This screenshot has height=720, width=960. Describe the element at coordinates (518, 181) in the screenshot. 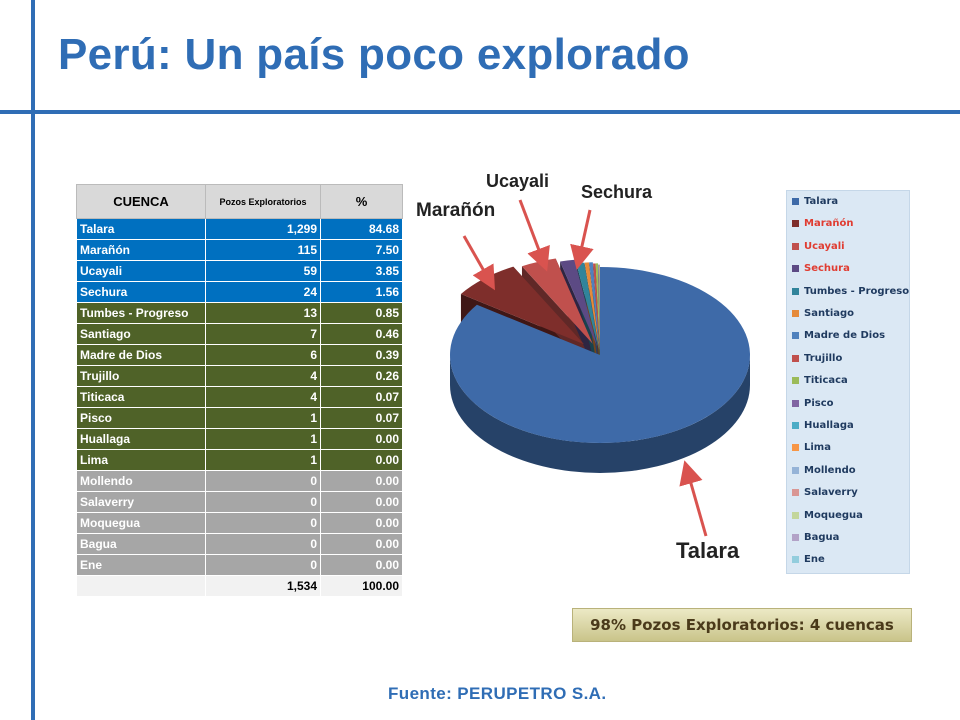

I see `callout-ucayali: Ucayali` at that location.